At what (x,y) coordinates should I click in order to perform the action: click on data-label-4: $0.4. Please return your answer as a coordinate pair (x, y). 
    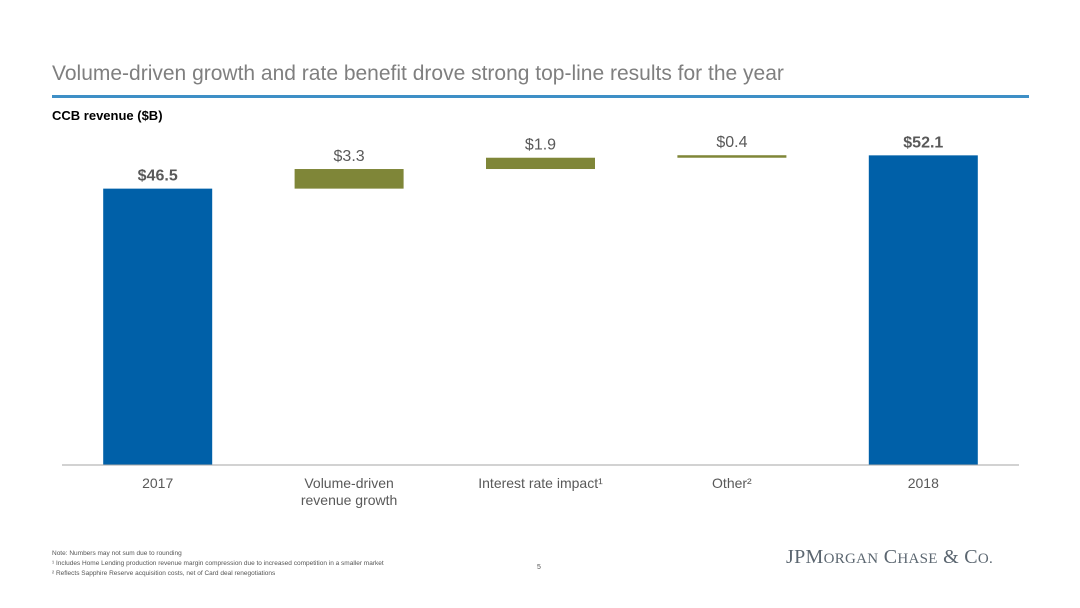
    Looking at the image, I should click on (731, 142).